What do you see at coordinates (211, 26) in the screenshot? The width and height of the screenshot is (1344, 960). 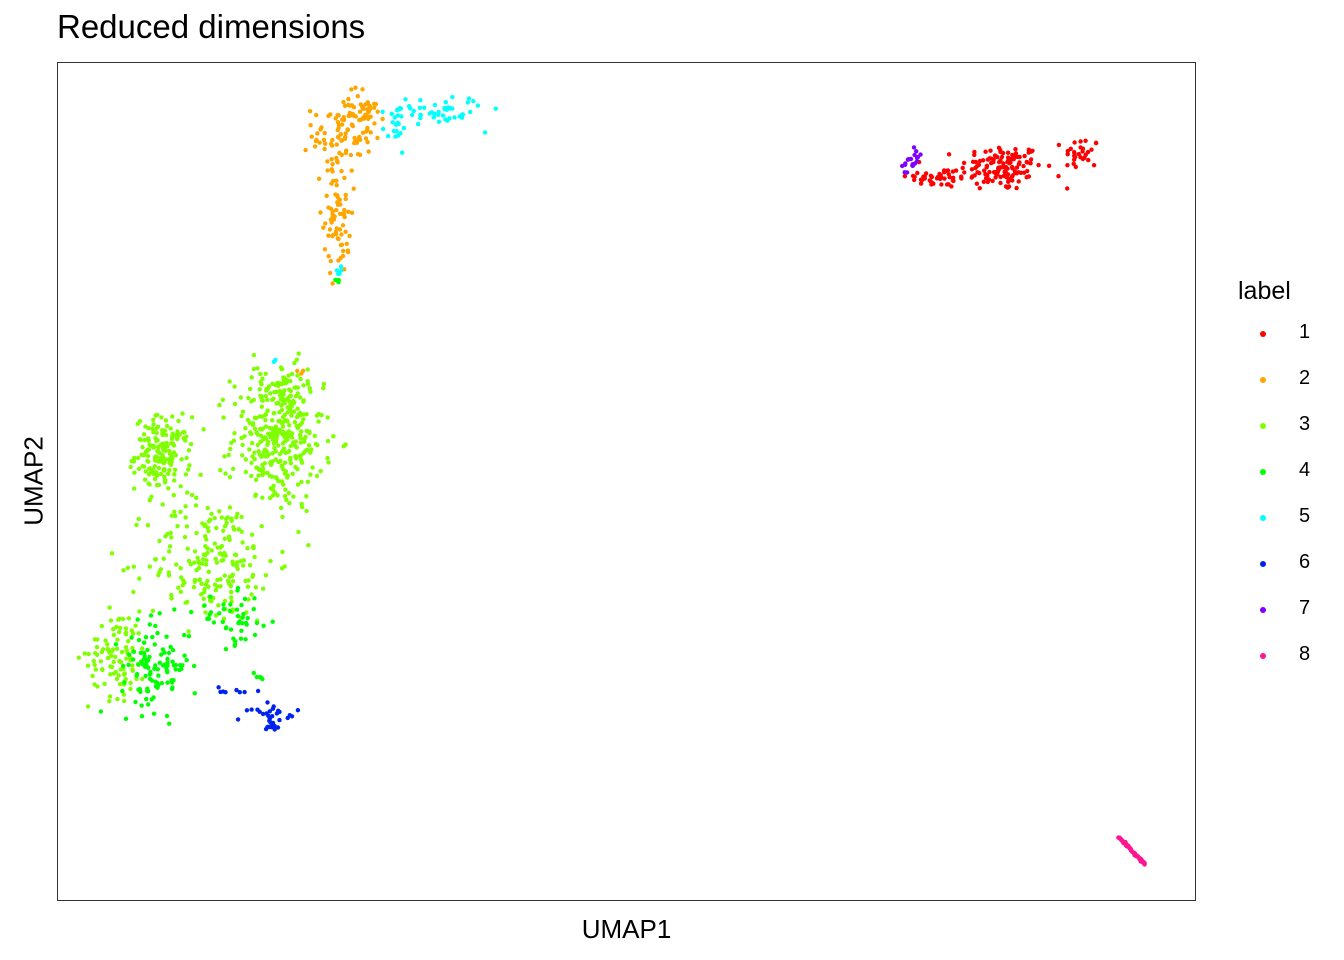 I see `chart-title: Reduced dimensions` at bounding box center [211, 26].